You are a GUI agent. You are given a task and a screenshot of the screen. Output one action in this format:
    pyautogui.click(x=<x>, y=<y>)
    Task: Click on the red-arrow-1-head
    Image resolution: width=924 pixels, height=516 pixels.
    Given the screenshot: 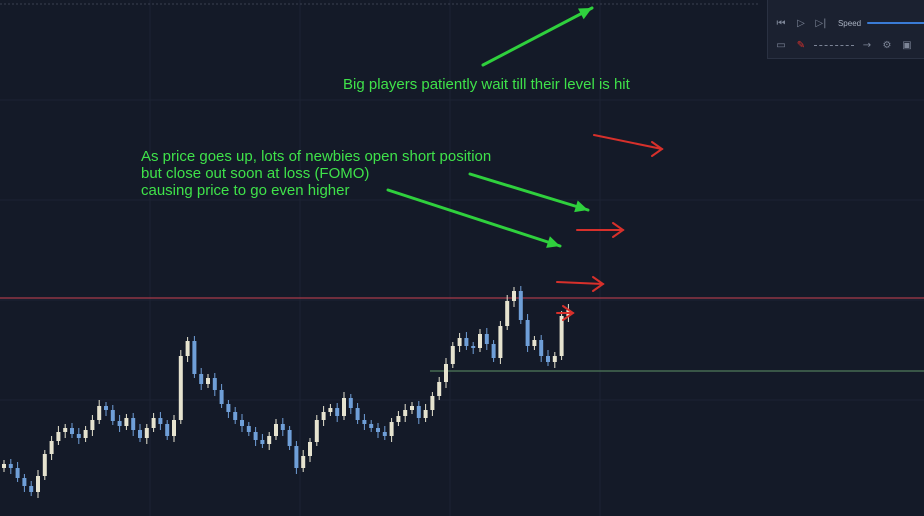 What is the action you would take?
    pyautogui.click(x=657, y=149)
    